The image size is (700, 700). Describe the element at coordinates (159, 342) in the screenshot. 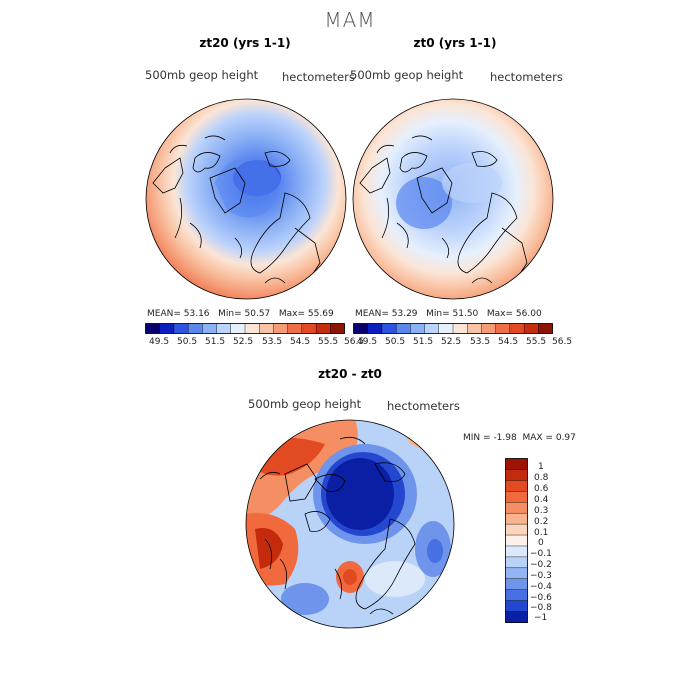

I see `panel1-tick: 49.5` at that location.